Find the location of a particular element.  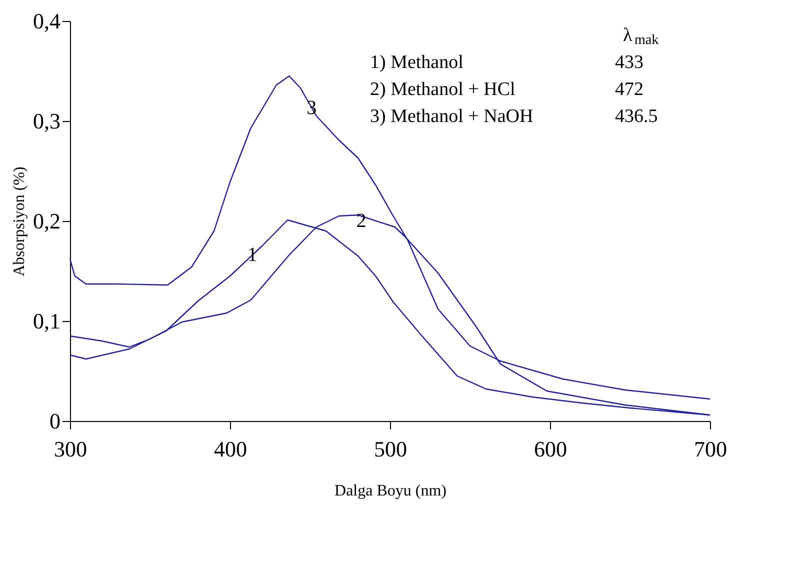

y-tick-label: 0,1 is located at coordinates (46, 321).